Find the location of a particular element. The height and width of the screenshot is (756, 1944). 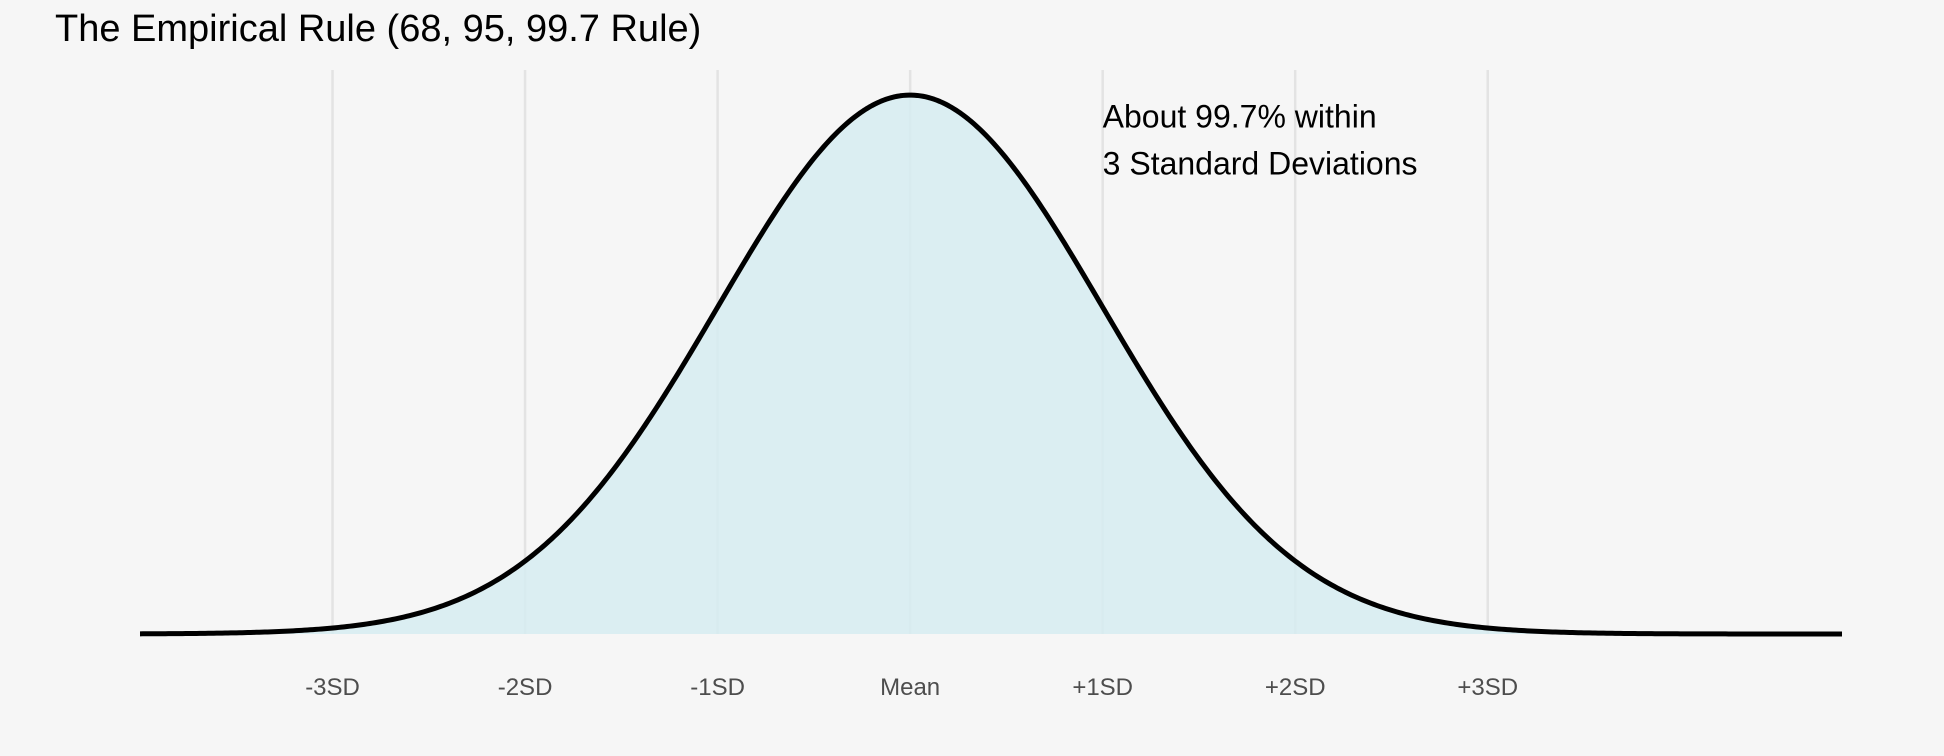

tick-label-4: +1SD is located at coordinates (1102, 687).